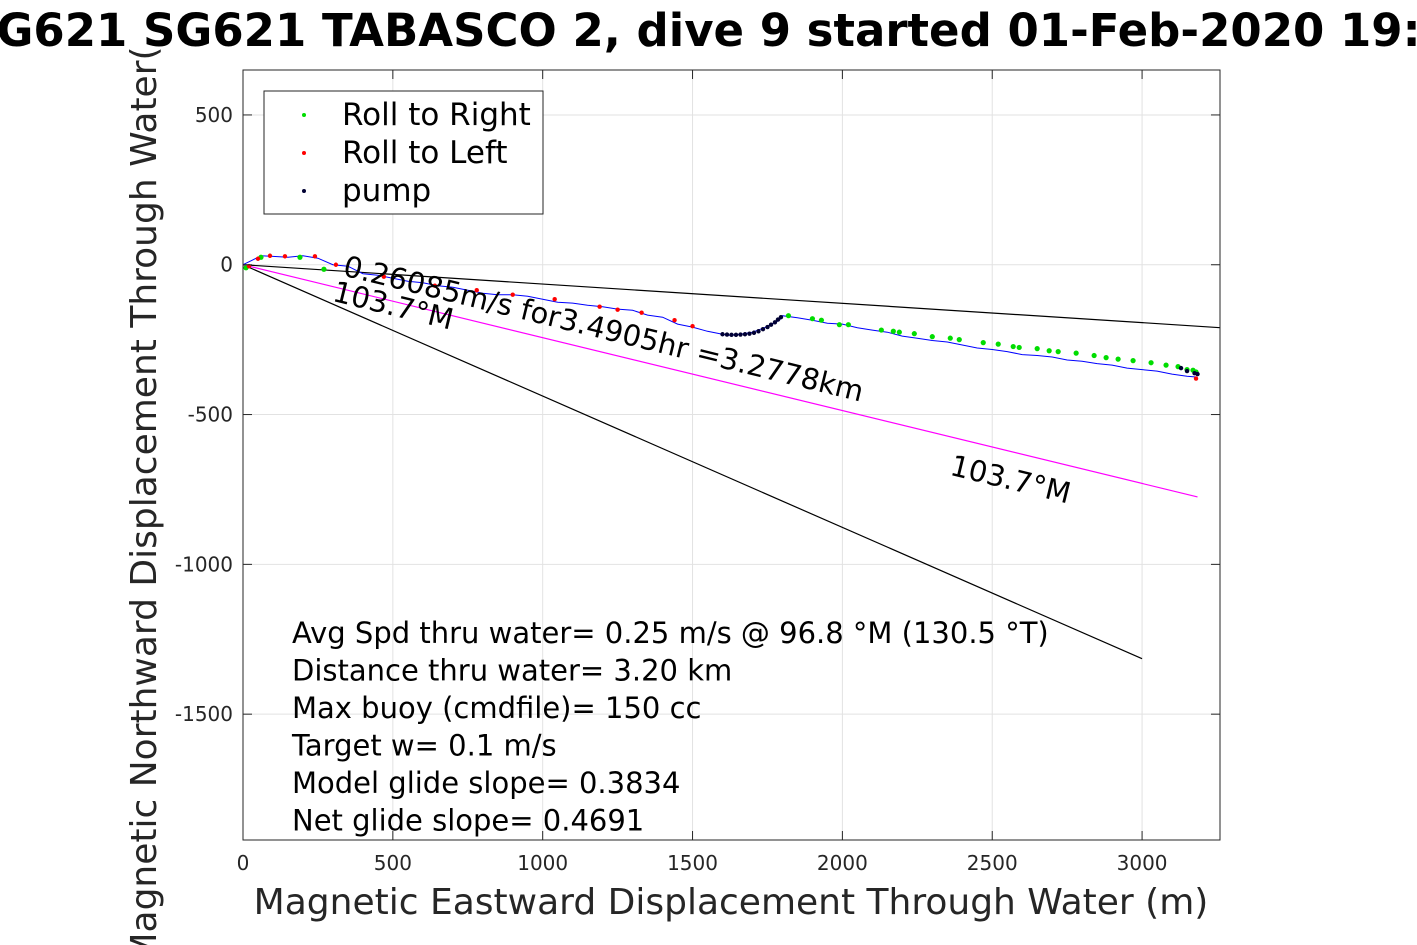  What do you see at coordinates (204, 714) in the screenshot?
I see `y-tick-label: -1500` at bounding box center [204, 714].